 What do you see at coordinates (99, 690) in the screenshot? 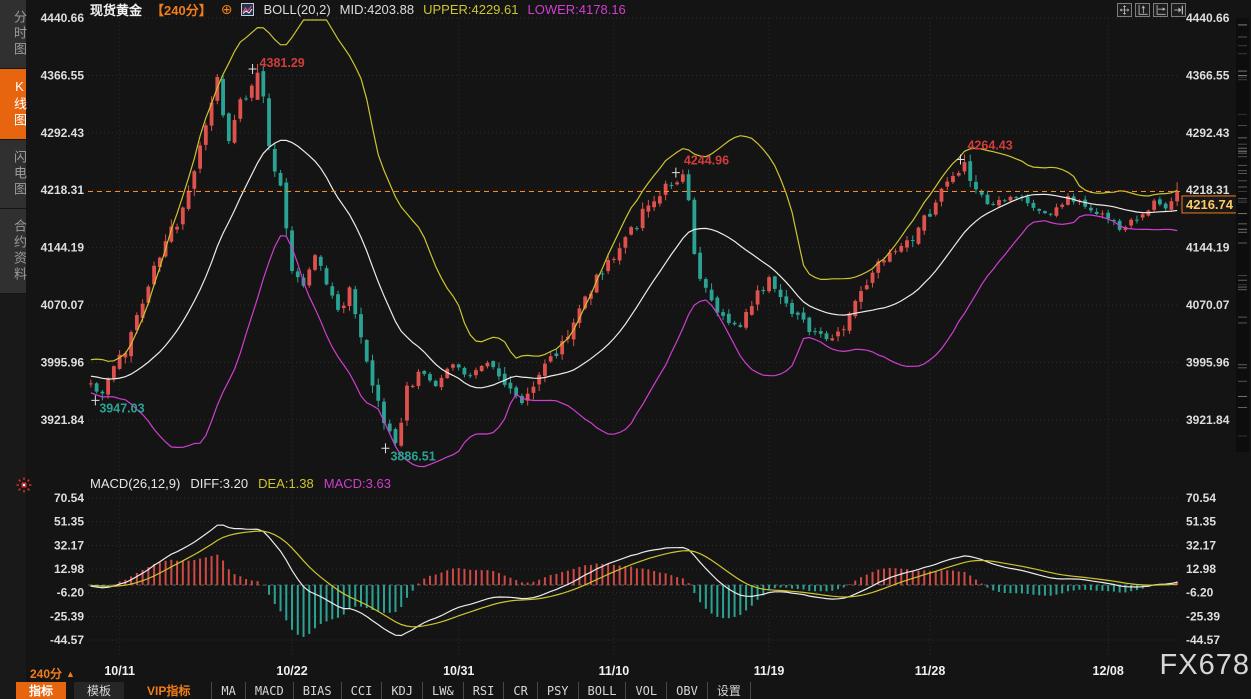
I see `toolbar-button-2: 模板` at bounding box center [99, 690].